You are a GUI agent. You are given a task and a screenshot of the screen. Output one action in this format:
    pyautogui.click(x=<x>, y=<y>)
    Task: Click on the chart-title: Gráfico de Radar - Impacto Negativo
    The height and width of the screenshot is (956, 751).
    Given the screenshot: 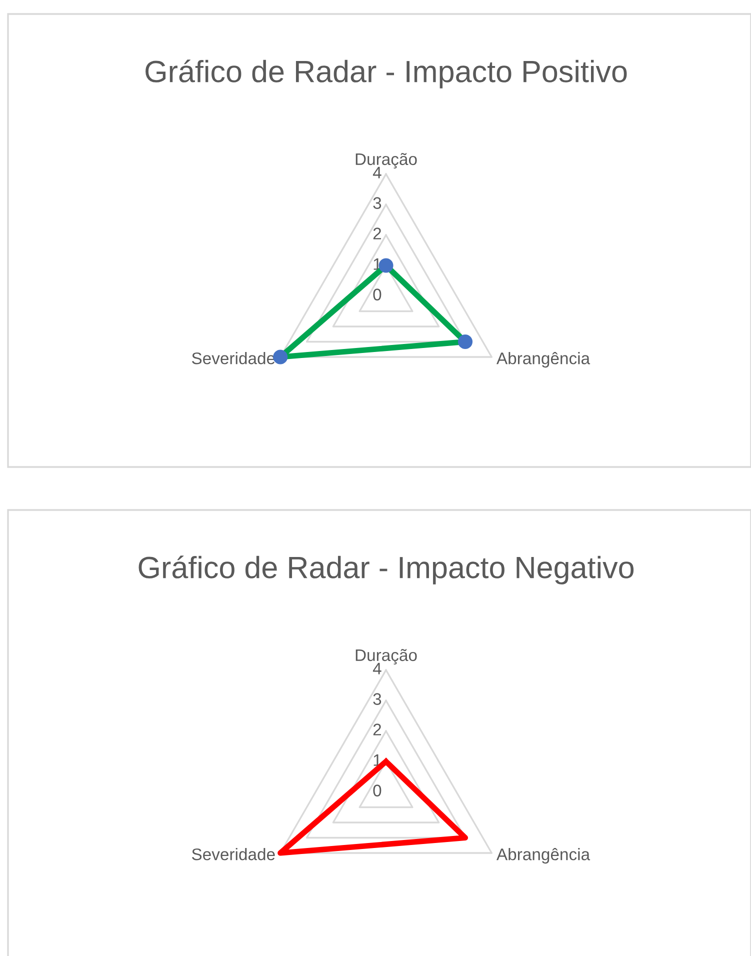 What is the action you would take?
    pyautogui.click(x=386, y=570)
    